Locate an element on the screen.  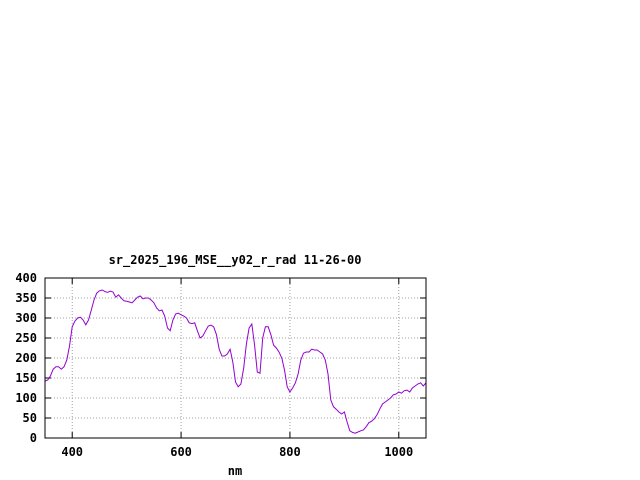
x-tick-label: 600 is located at coordinates (181, 452).